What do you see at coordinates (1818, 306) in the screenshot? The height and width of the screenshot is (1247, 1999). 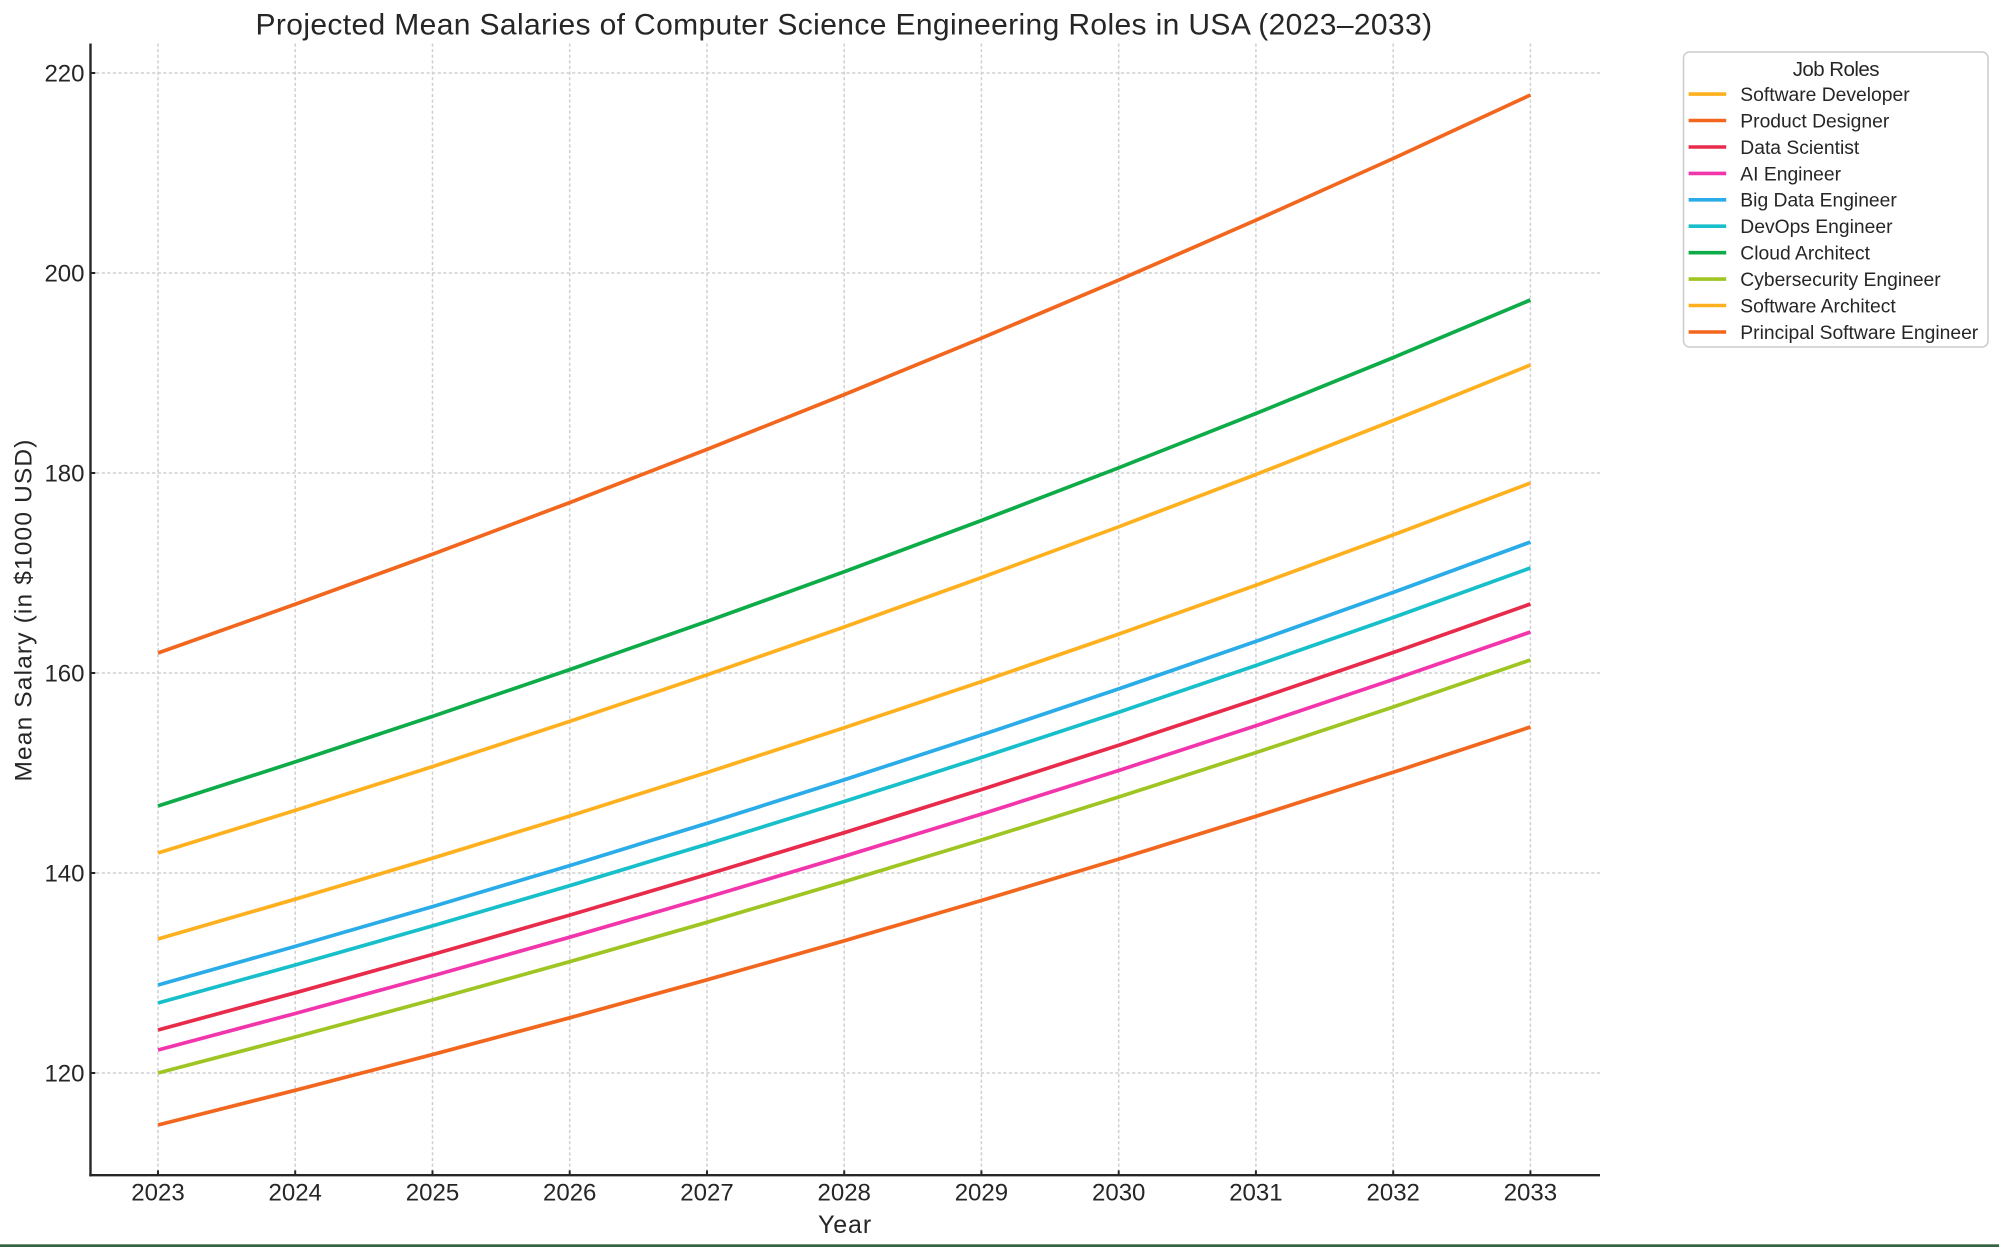 I see `svg-text: Software Architect` at bounding box center [1818, 306].